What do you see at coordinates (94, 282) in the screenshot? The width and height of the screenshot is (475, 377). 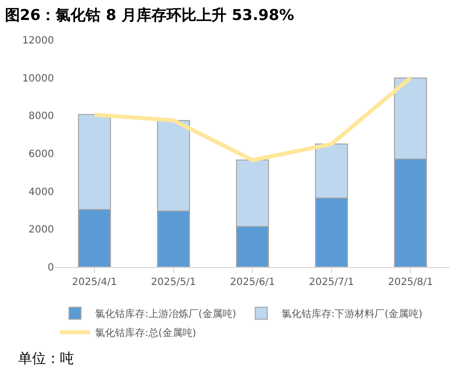 I see `x-tick-label: 2025/4/1` at bounding box center [94, 282].